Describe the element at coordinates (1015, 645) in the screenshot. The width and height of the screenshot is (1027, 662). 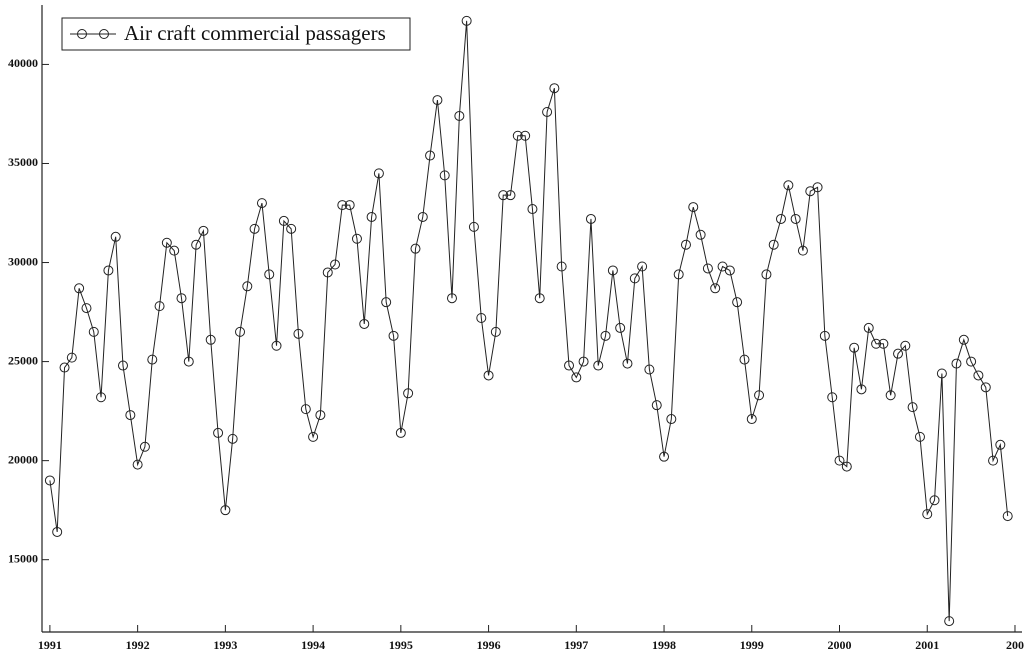
I see `x-tick-label: 200` at that location.